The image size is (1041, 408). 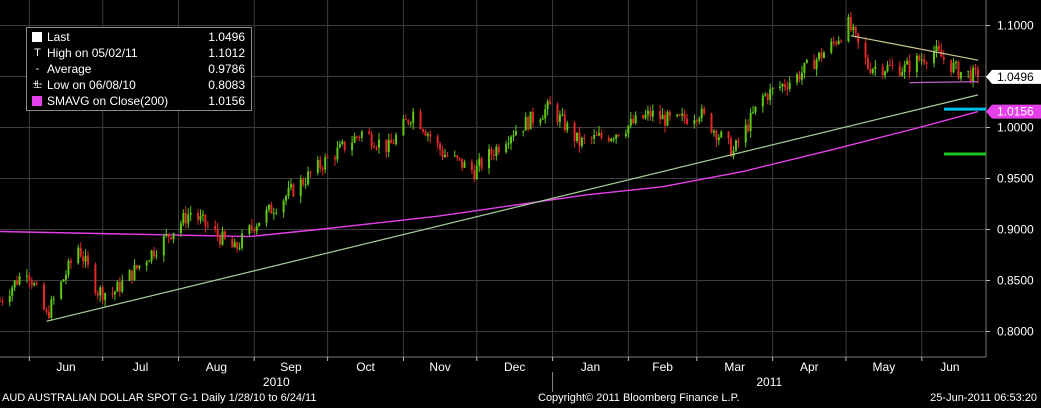 I want to click on legend-high: T High on 05/02/11 1.1012, so click(x=138, y=53).